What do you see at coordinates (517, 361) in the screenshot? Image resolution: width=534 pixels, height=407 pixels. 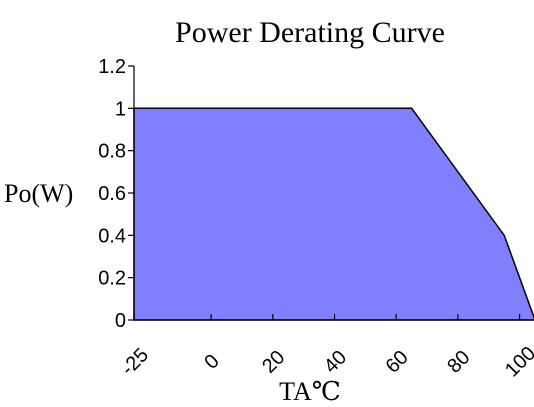 I see `x-tick-label: 100` at bounding box center [517, 361].